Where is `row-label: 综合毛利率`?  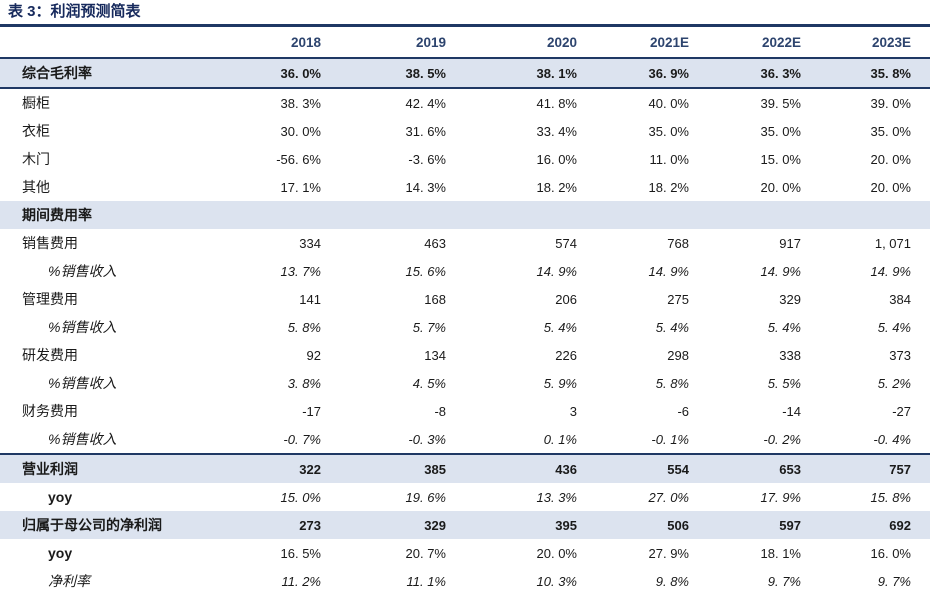
row-label: 综合毛利率 is located at coordinates (104, 73).